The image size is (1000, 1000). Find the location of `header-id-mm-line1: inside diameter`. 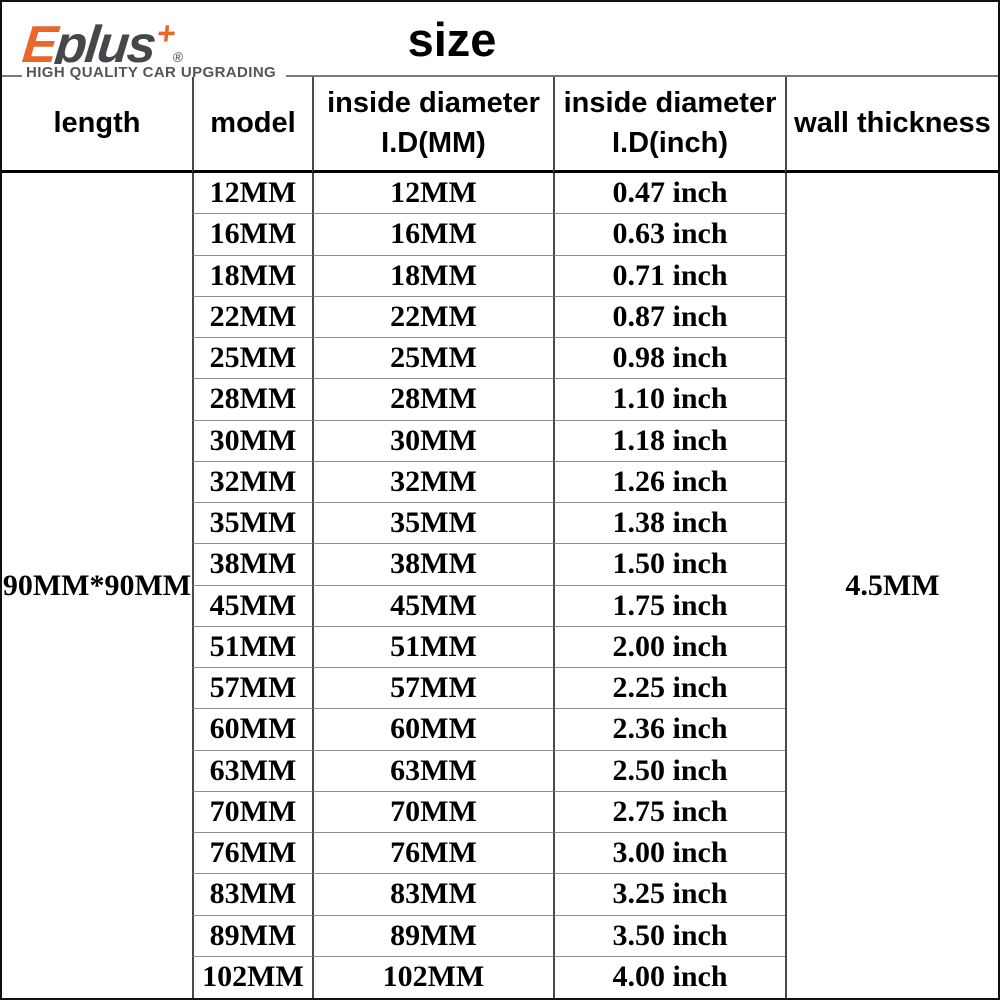

header-id-mm-line1: inside diameter is located at coordinates (433, 102).